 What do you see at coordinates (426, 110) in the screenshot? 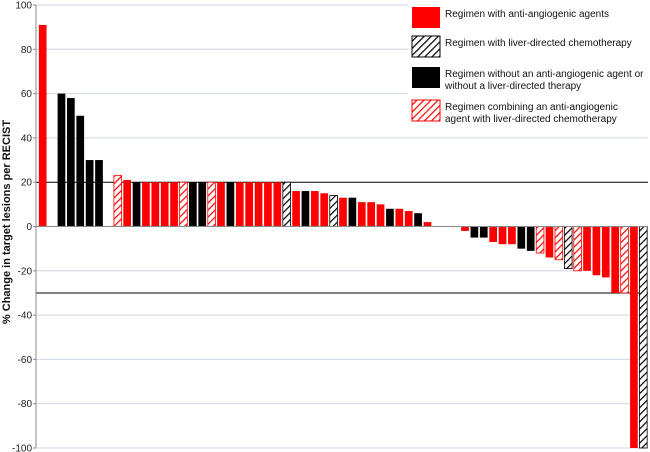
I see `legend-swatch-combo` at bounding box center [426, 110].